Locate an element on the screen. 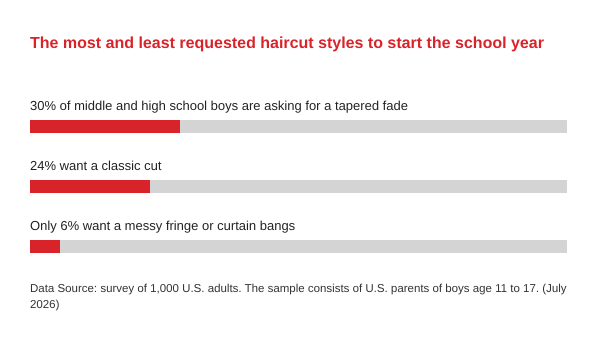  y-tick-label: Only 6% want a messy fringe or curtain bangs is located at coordinates (163, 225).